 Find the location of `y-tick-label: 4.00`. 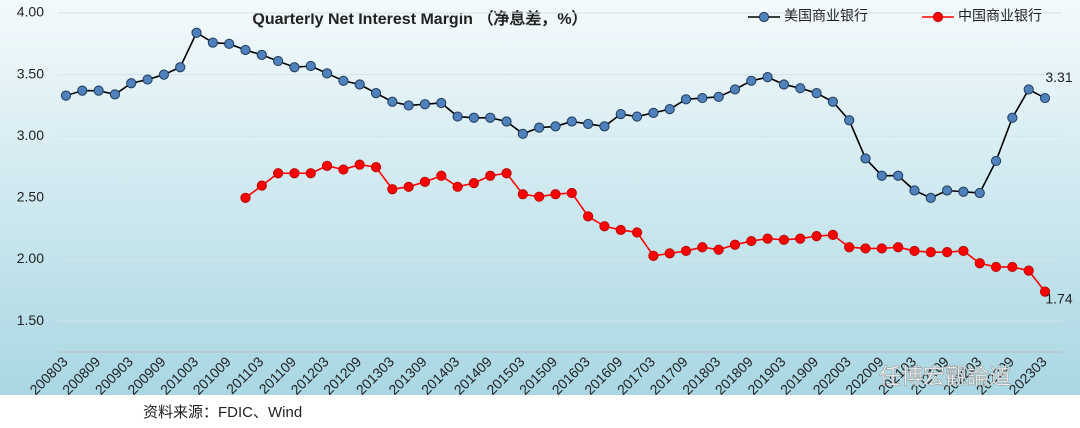

y-tick-label: 4.00 is located at coordinates (30, 12).